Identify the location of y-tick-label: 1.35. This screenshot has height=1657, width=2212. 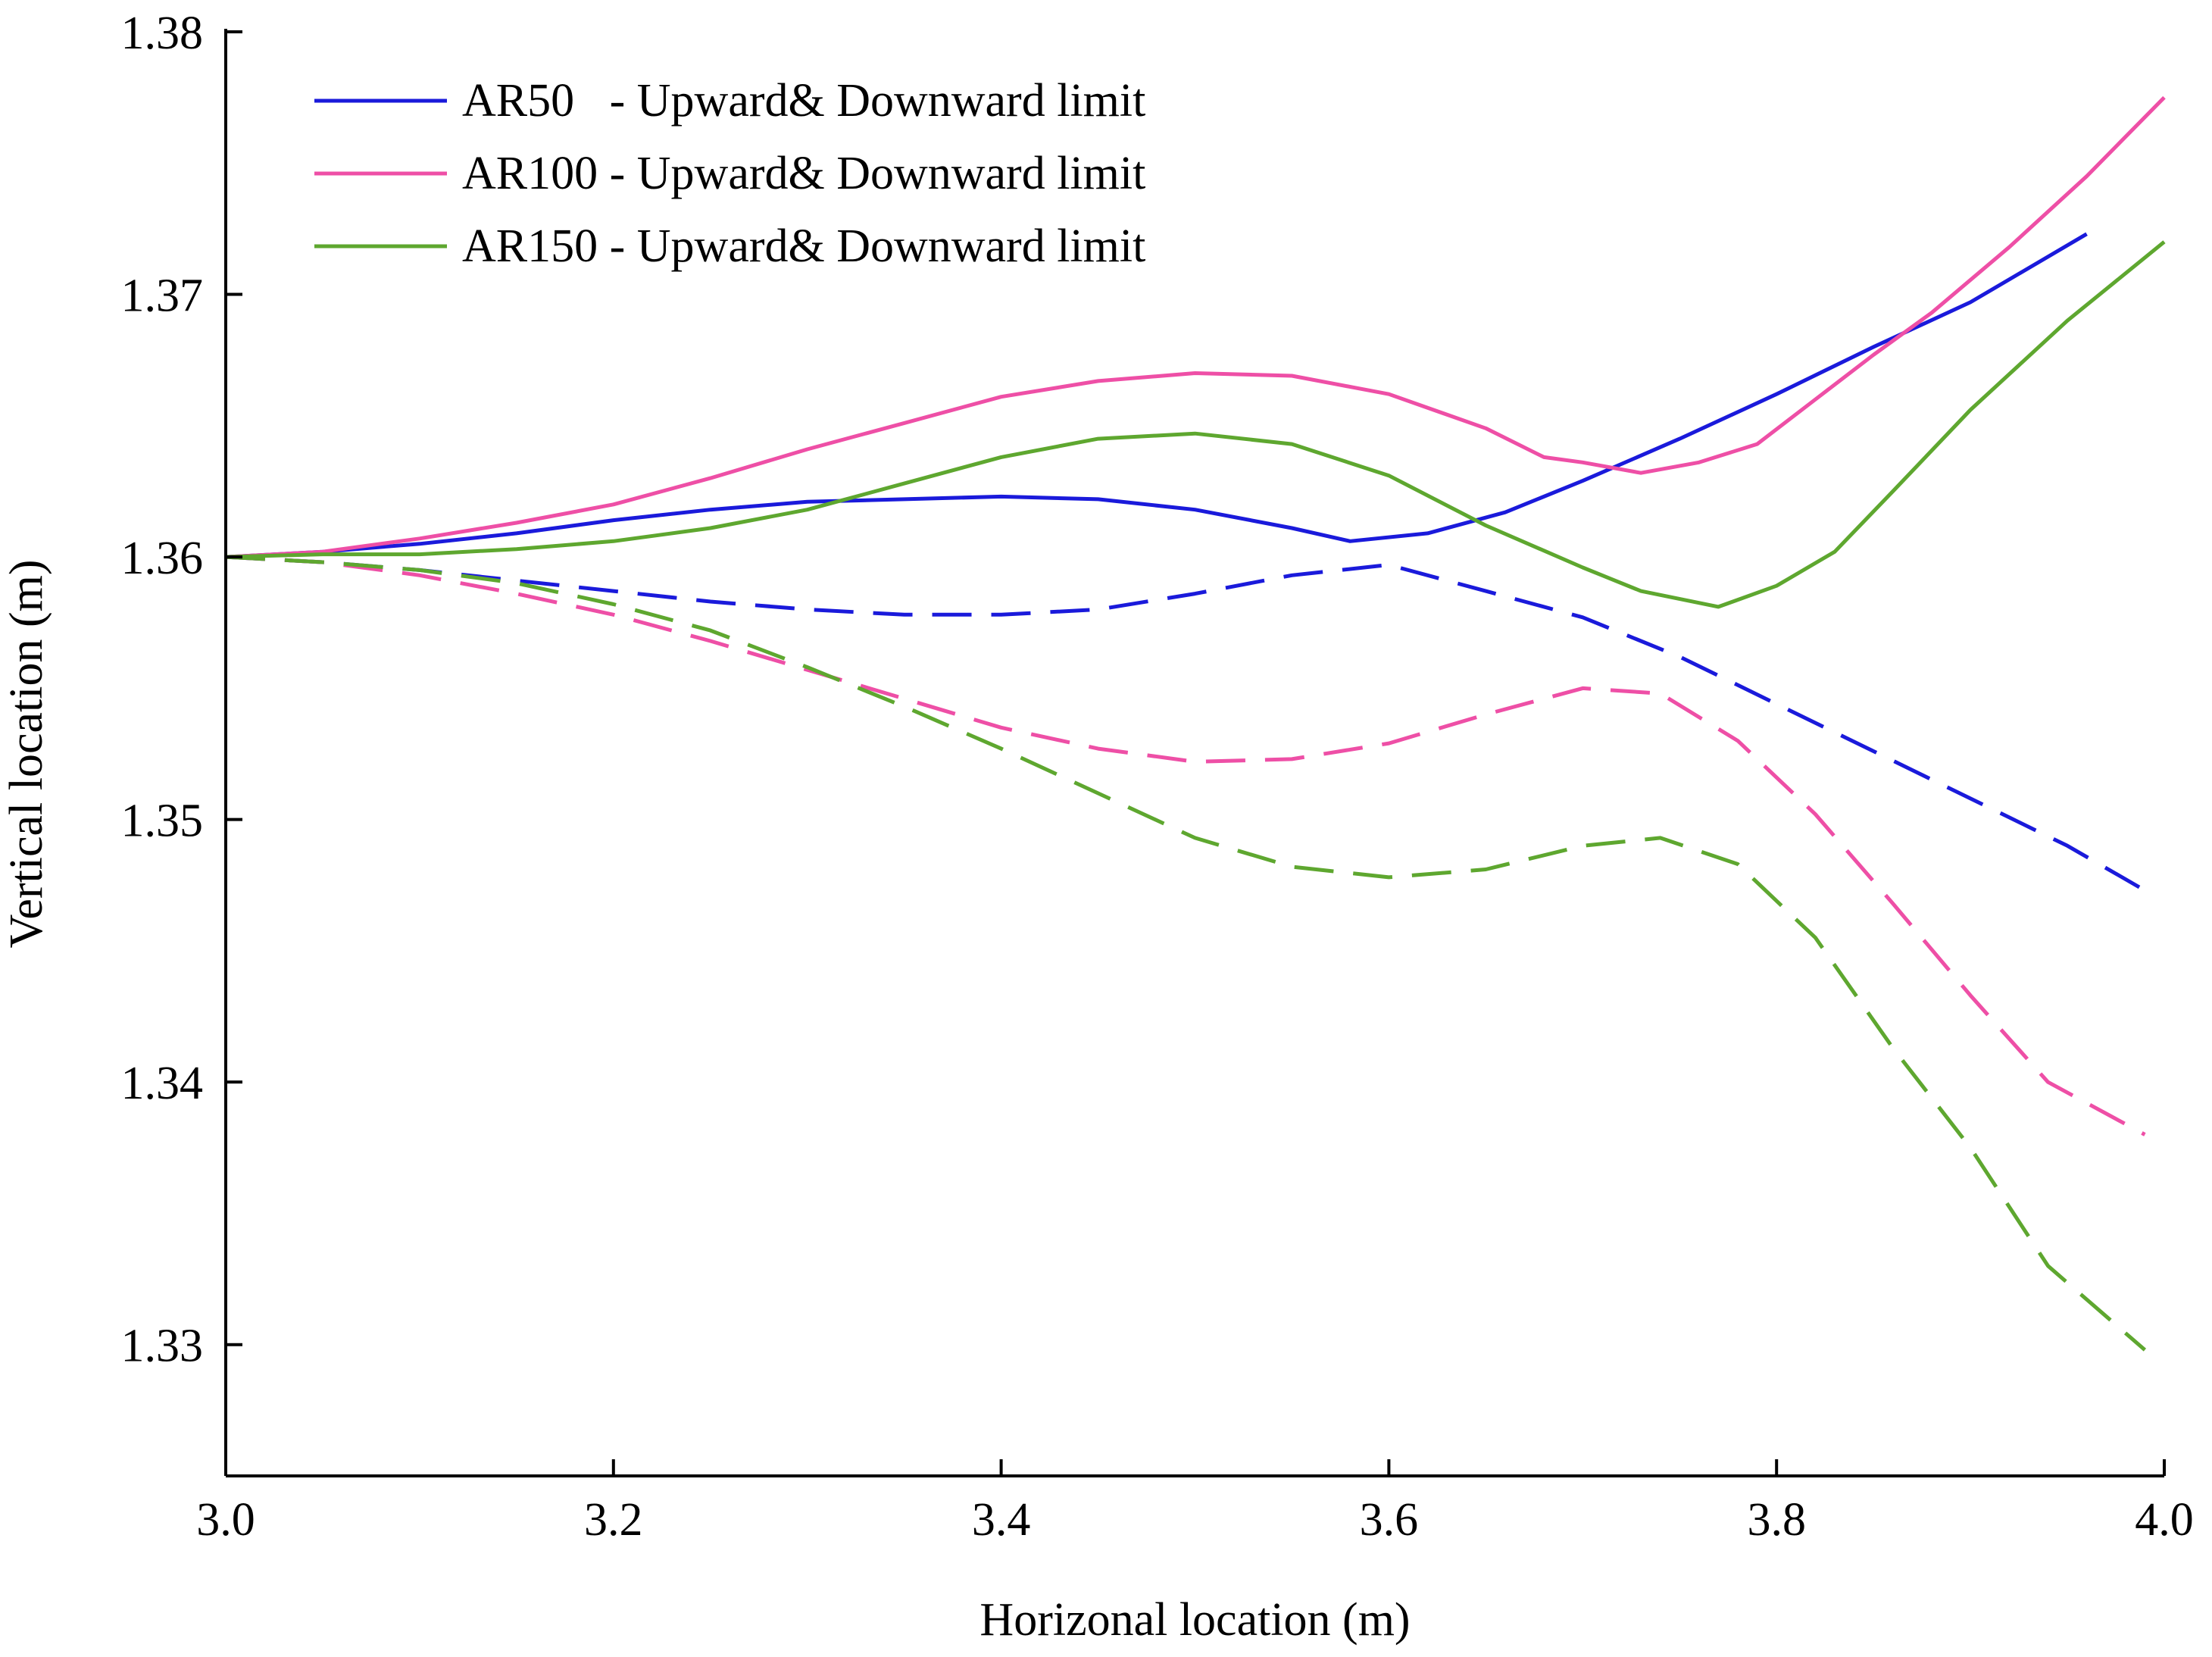
(163, 822).